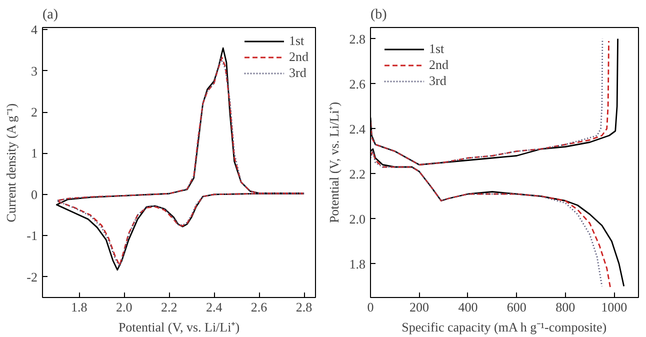  I want to click on chart-title: (b), so click(379, 15).